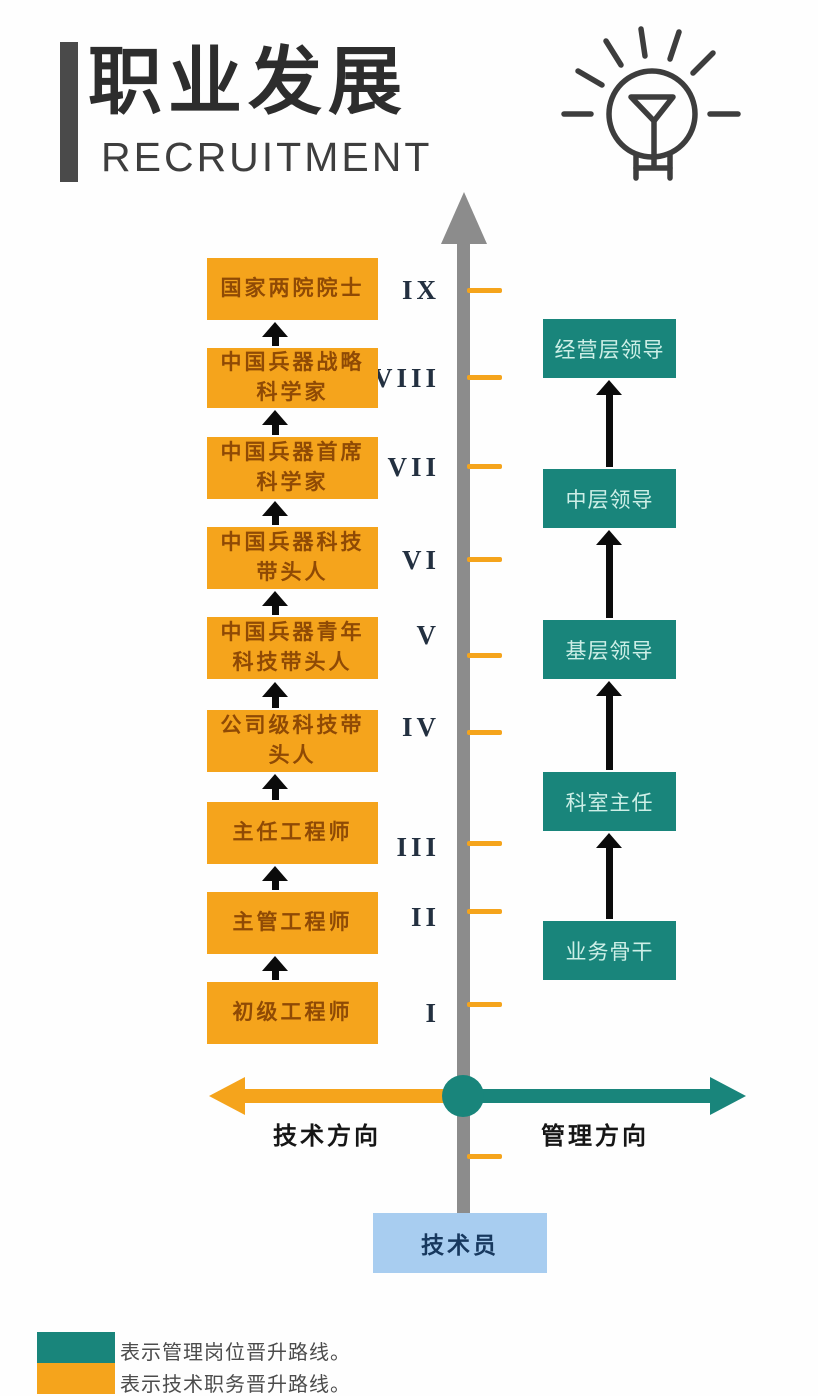 This screenshot has width=818, height=1396. Describe the element at coordinates (463, 1096) in the screenshot. I see `axis-origin-dot` at that location.